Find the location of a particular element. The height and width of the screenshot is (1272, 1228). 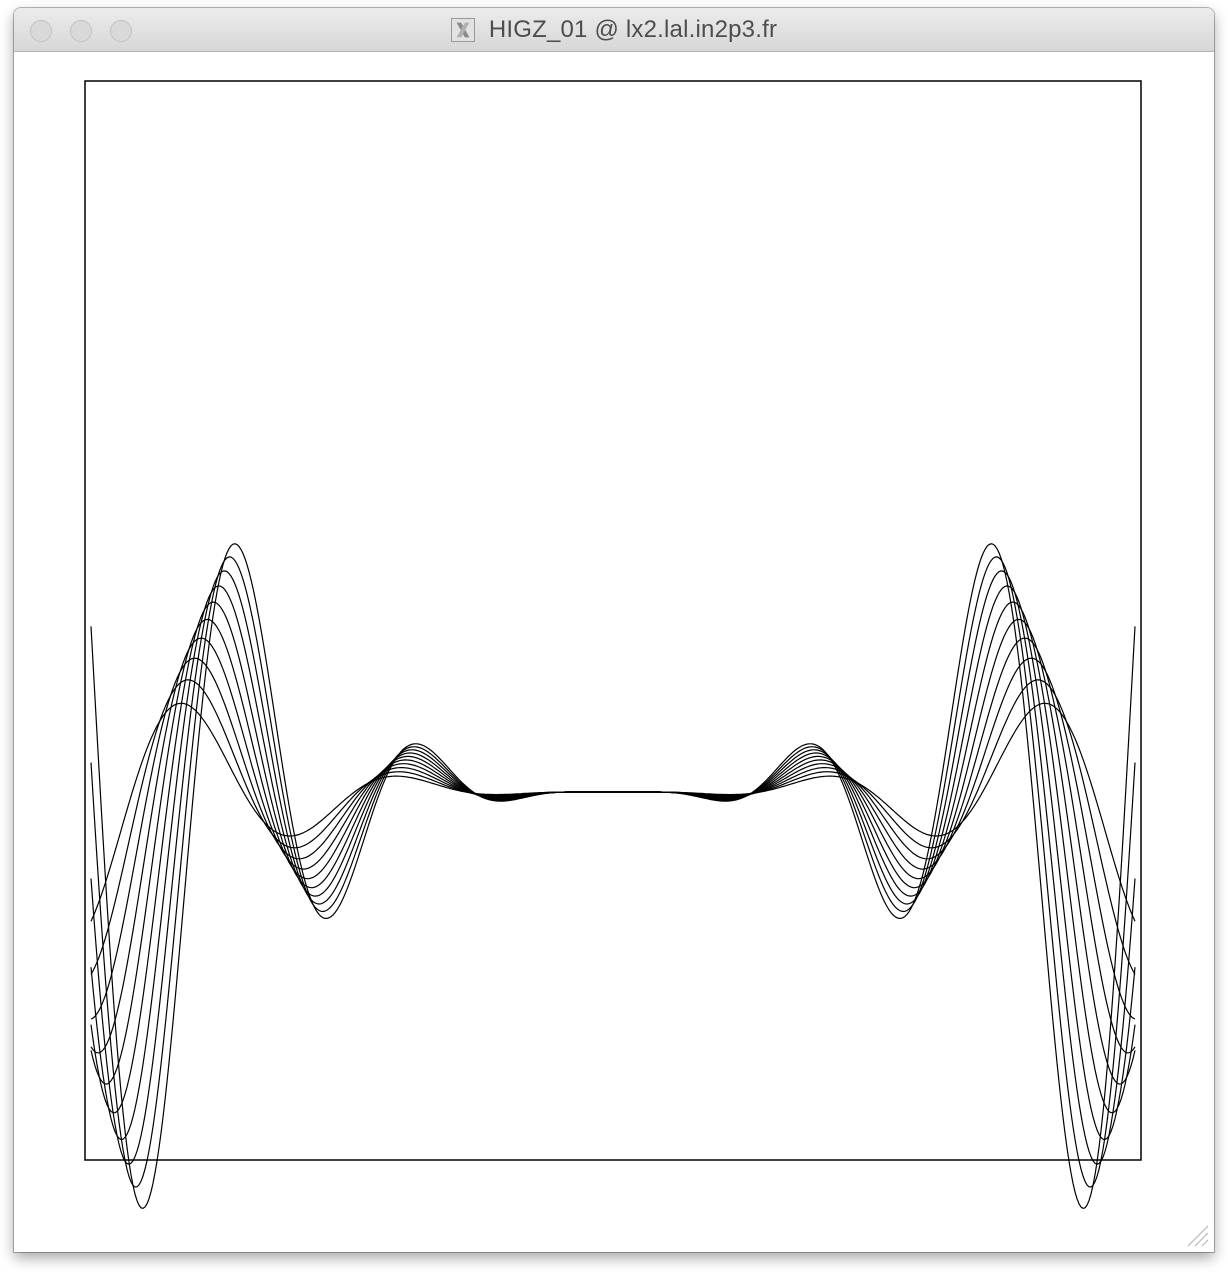

zoom-button is located at coordinates (121, 31).